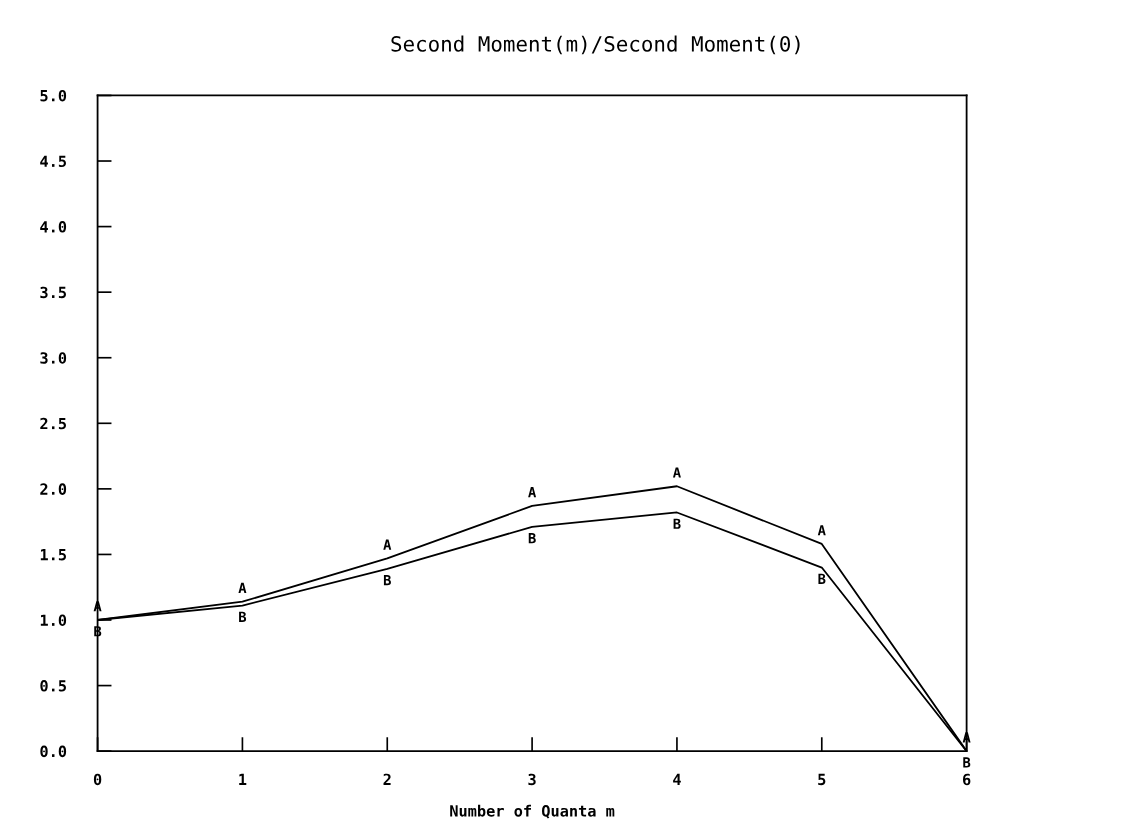 This screenshot has width=1148, height=830. Describe the element at coordinates (822, 779) in the screenshot. I see `x-tick-label: 5` at that location.